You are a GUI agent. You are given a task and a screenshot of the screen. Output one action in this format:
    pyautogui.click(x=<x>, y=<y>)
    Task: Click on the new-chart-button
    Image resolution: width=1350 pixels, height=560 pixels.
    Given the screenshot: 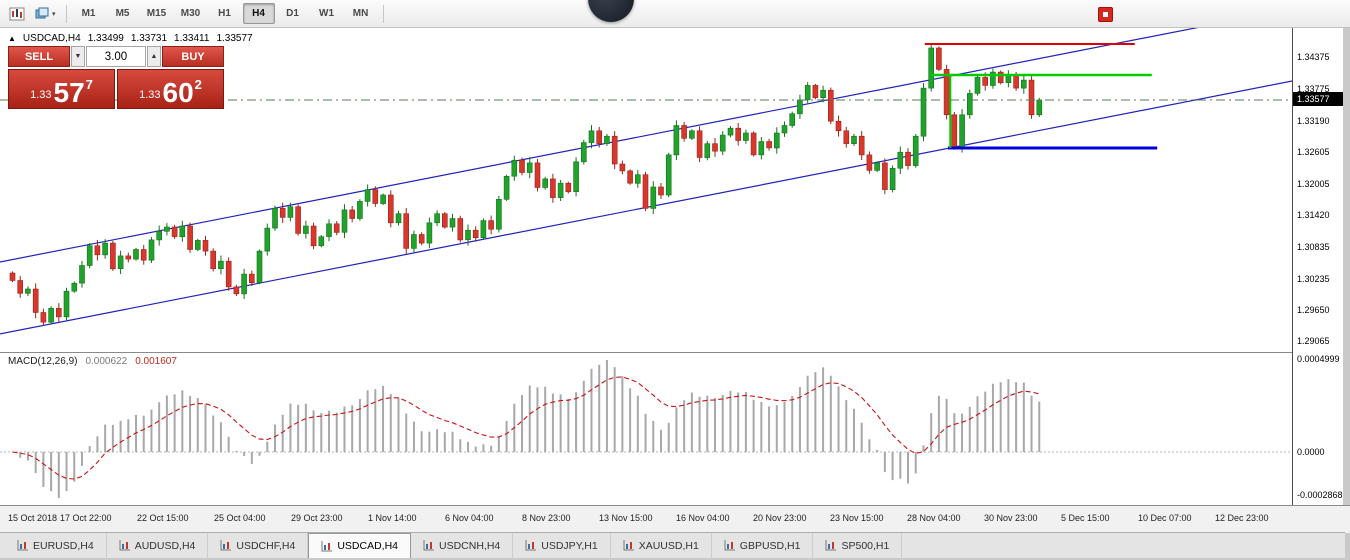 What is the action you would take?
    pyautogui.click(x=17, y=13)
    